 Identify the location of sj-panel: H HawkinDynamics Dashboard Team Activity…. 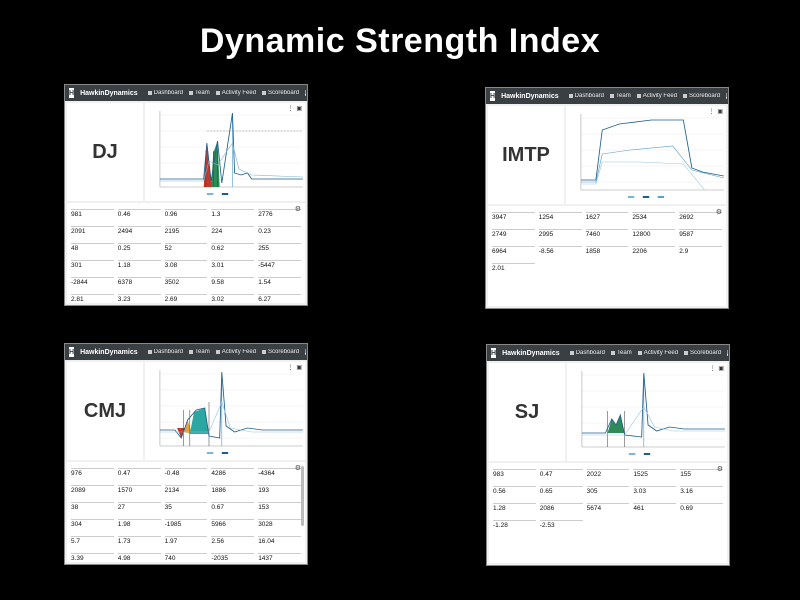
(608, 455).